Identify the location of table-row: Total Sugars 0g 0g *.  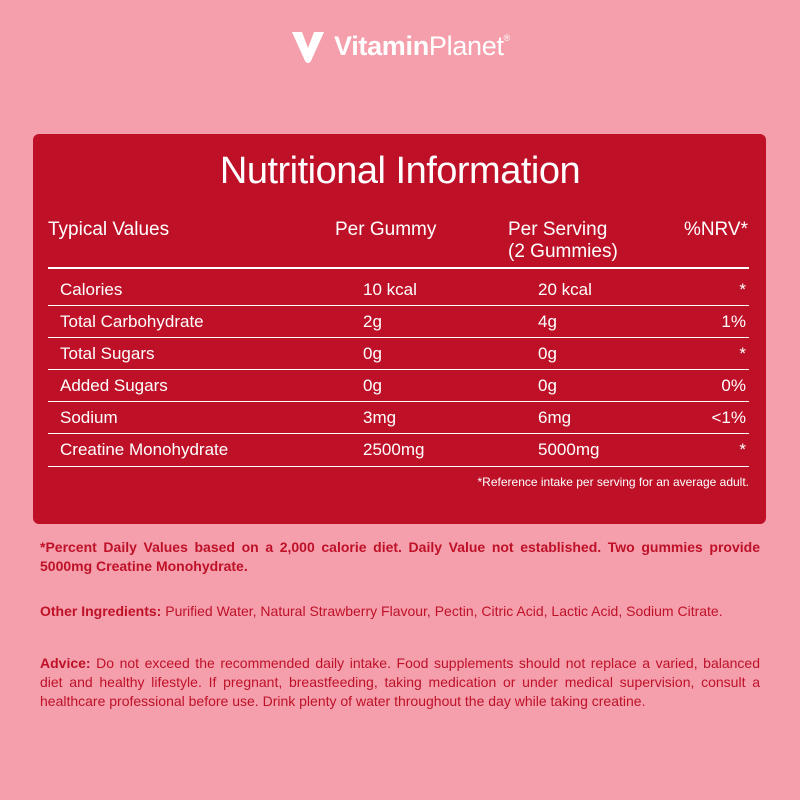
(398, 353).